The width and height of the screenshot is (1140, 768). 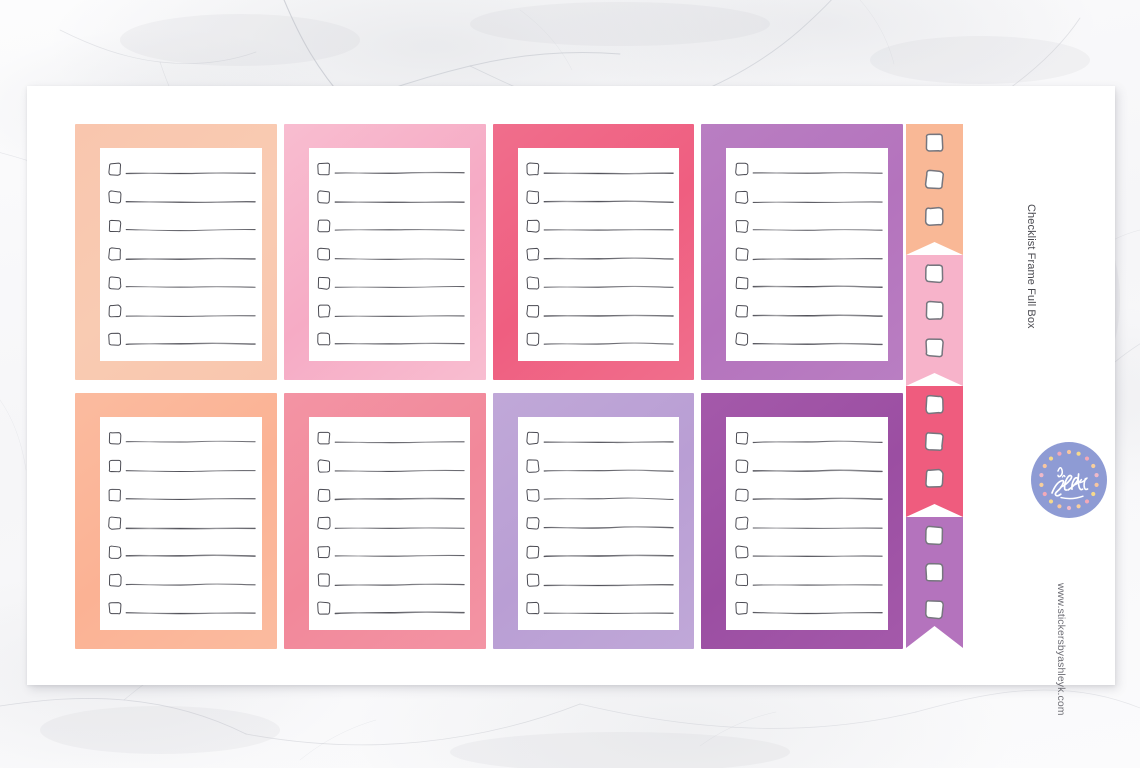 I want to click on checklist-box-pink-light, so click(x=384, y=252).